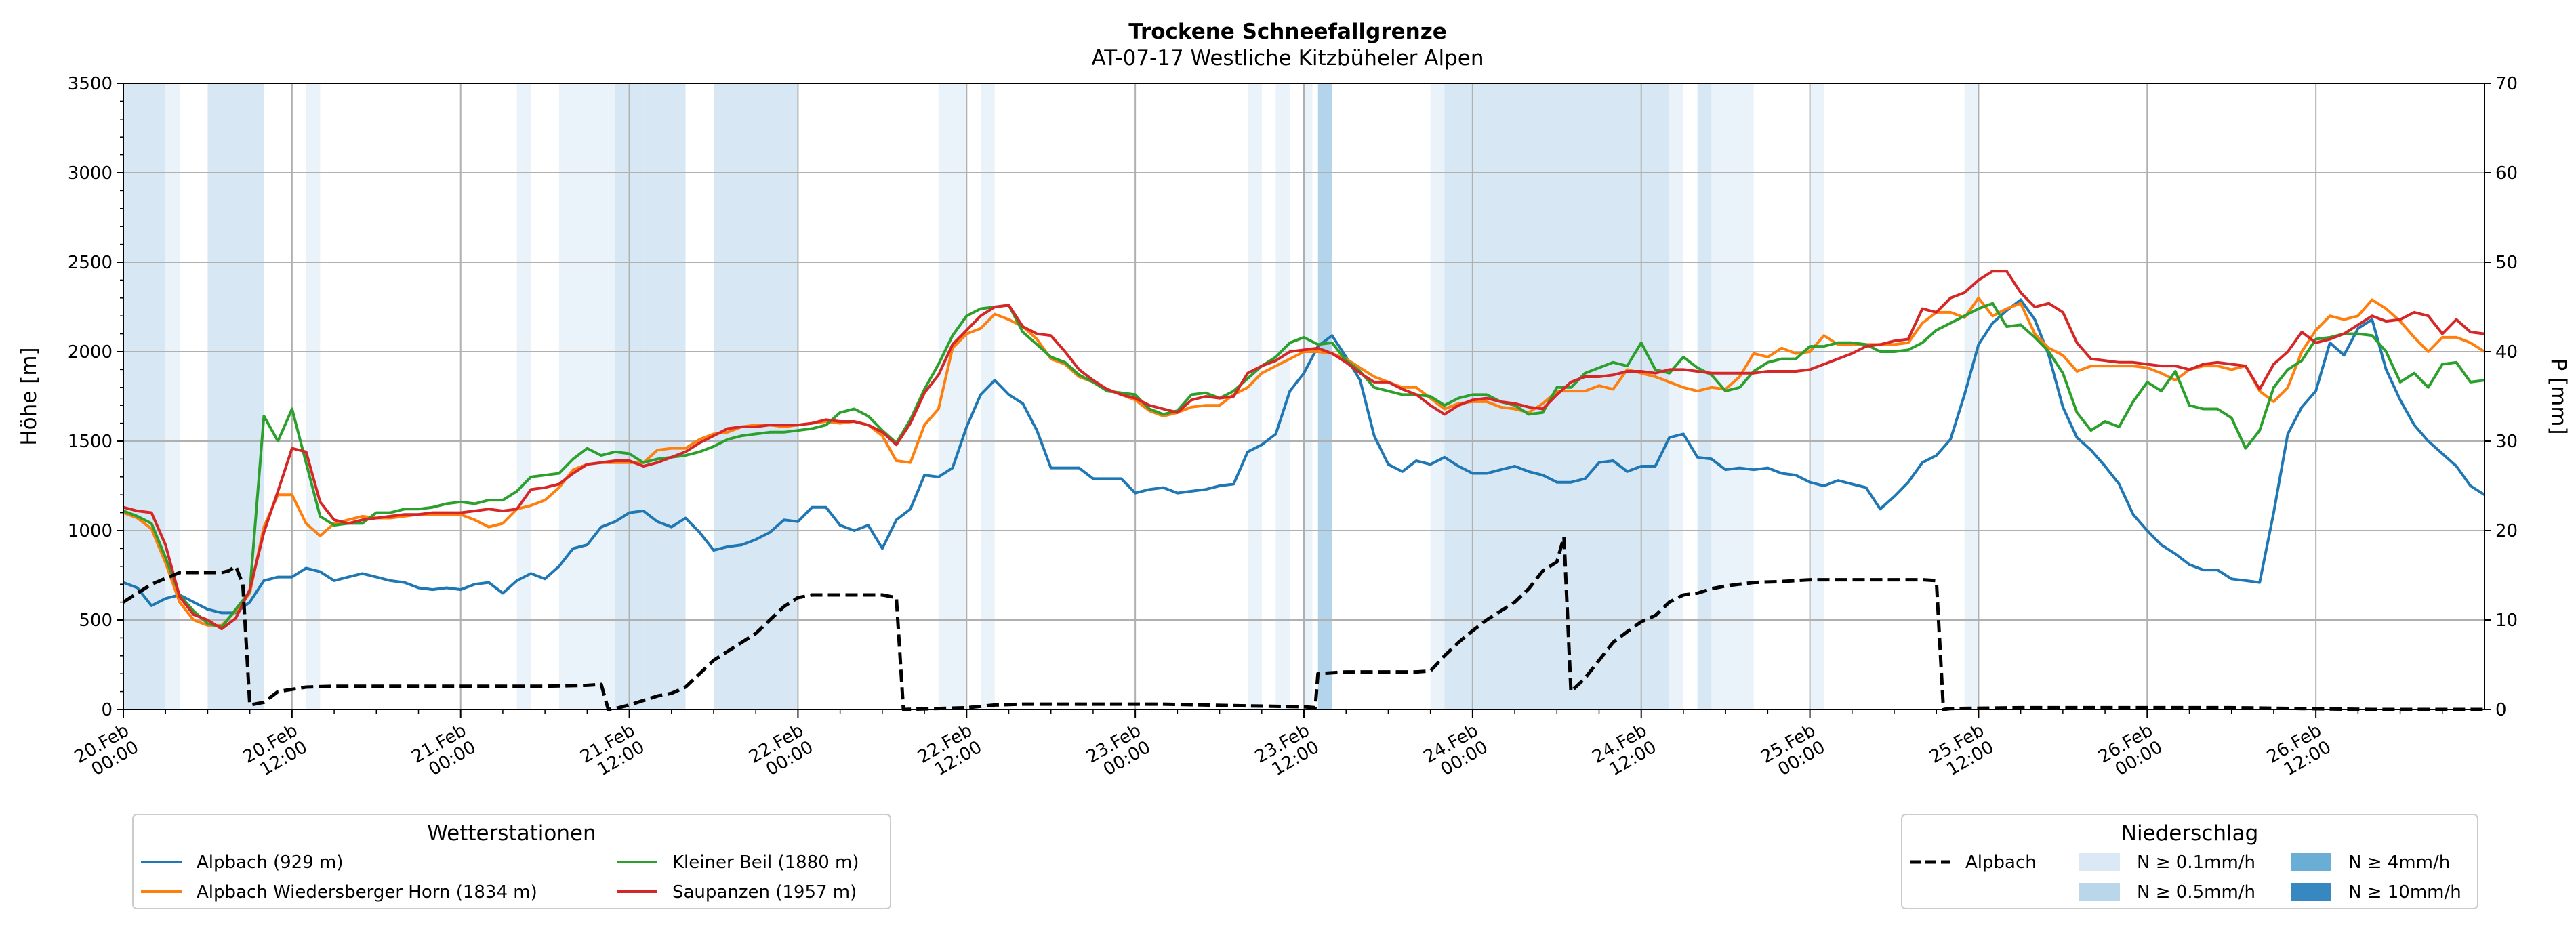 Image resolution: width=2576 pixels, height=929 pixels. I want to click on xtick-label-0: 20.Feb00:00, so click(107, 752).